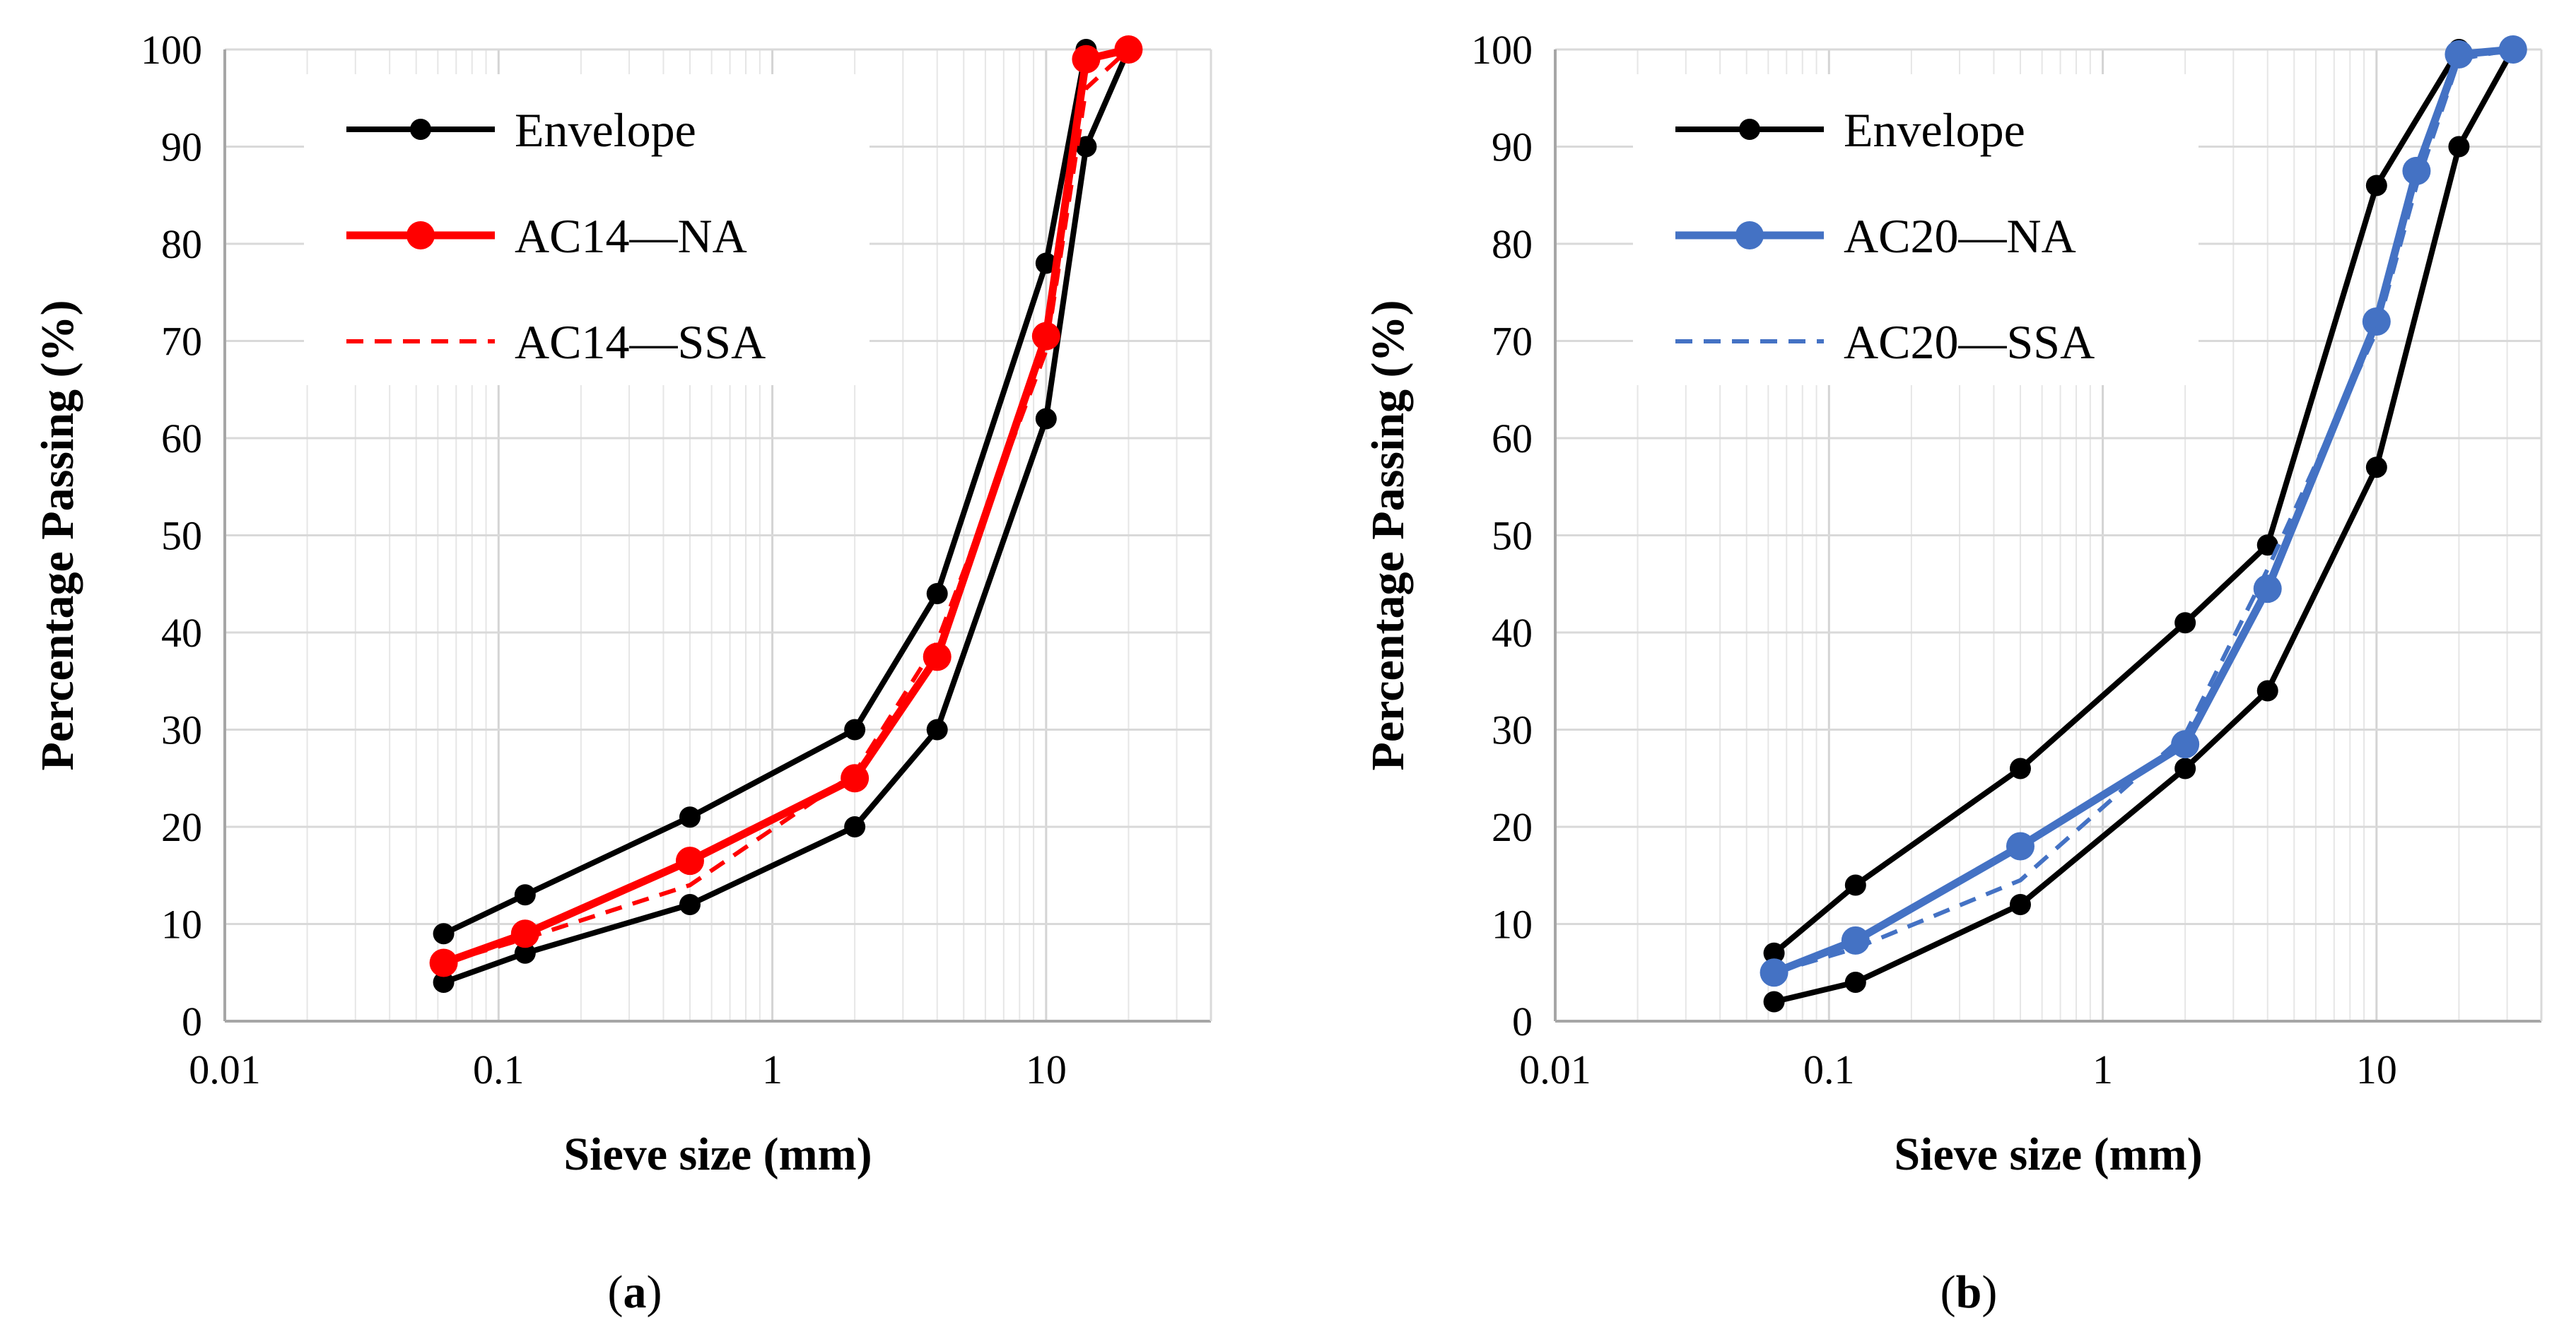  Describe the element at coordinates (631, 236) in the screenshot. I see `legend-label: AC14—NA` at that location.